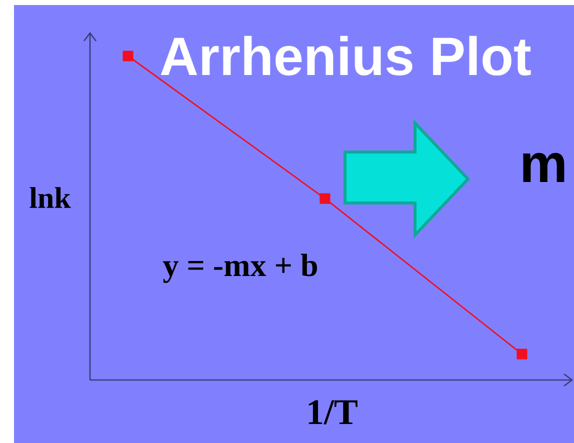  What do you see at coordinates (345, 56) in the screenshot?
I see `chart-title: Arrhenius Plot` at bounding box center [345, 56].